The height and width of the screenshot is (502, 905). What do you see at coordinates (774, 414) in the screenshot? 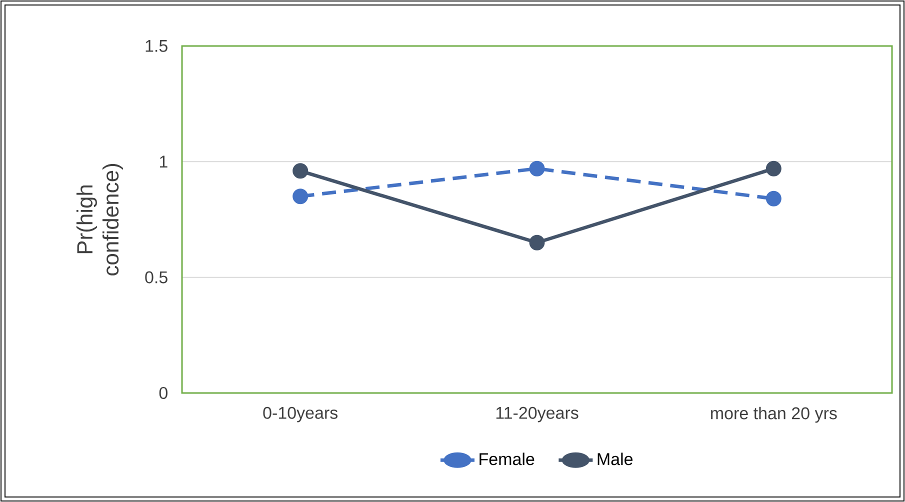
I see `x-tick-label: more than 20 yrs` at bounding box center [774, 414].